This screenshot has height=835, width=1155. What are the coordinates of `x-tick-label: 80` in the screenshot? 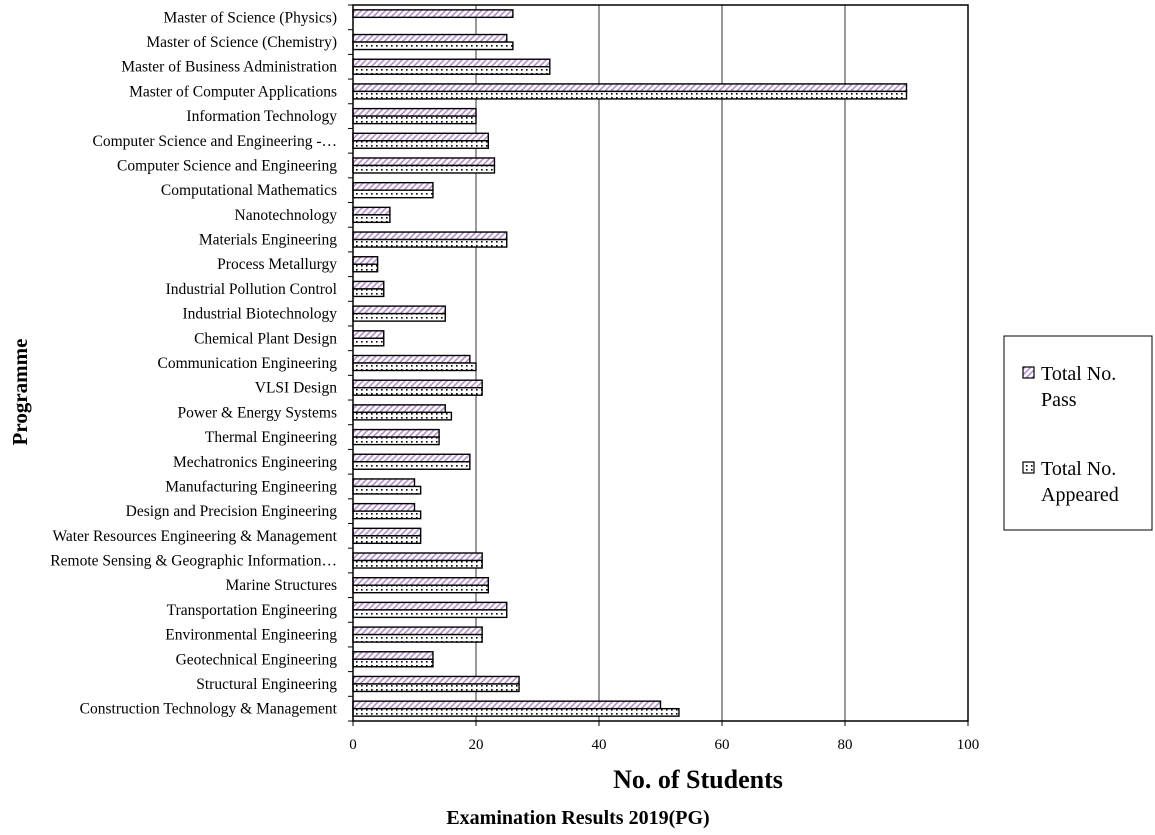 It's located at (845, 745).